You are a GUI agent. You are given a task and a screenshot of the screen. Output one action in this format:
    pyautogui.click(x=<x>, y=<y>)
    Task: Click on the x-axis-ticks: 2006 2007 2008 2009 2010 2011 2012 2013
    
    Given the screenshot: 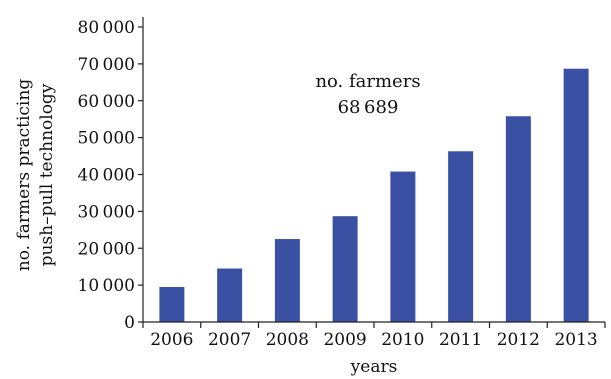 What is the action you would take?
    pyautogui.click(x=374, y=336)
    